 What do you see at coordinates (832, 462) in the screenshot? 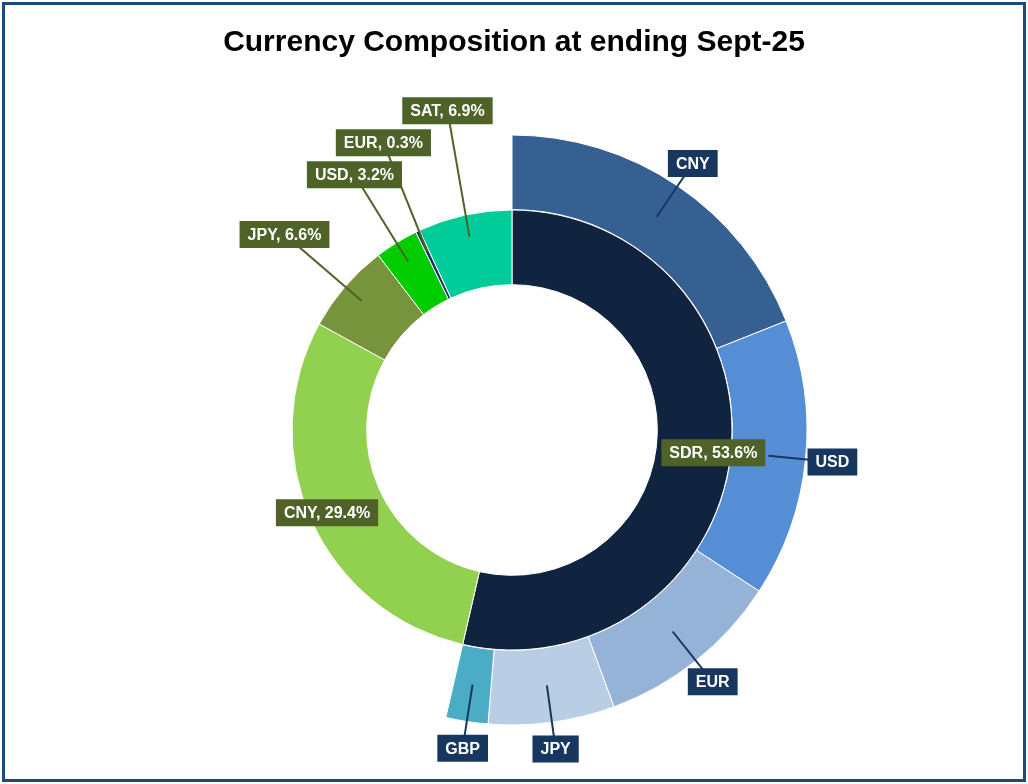
I see `slice-label: USD` at bounding box center [832, 462].